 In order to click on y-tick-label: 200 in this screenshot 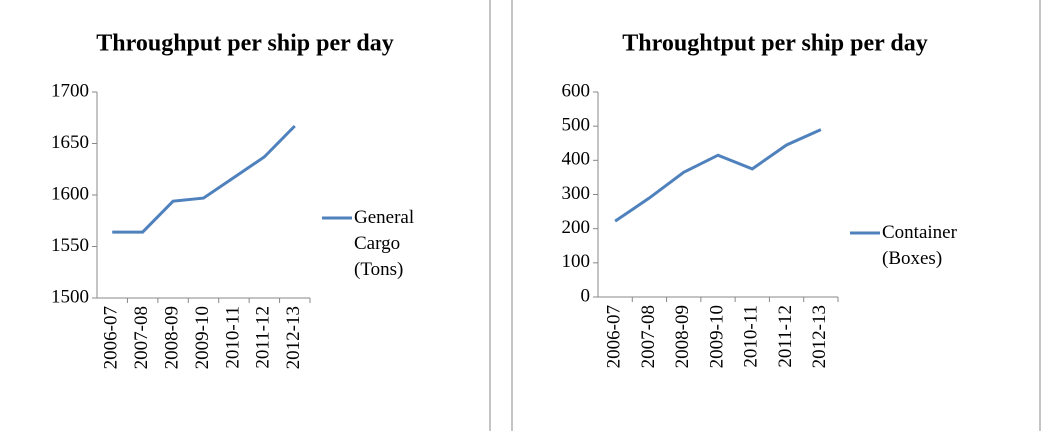, I will do `click(576, 227)`.